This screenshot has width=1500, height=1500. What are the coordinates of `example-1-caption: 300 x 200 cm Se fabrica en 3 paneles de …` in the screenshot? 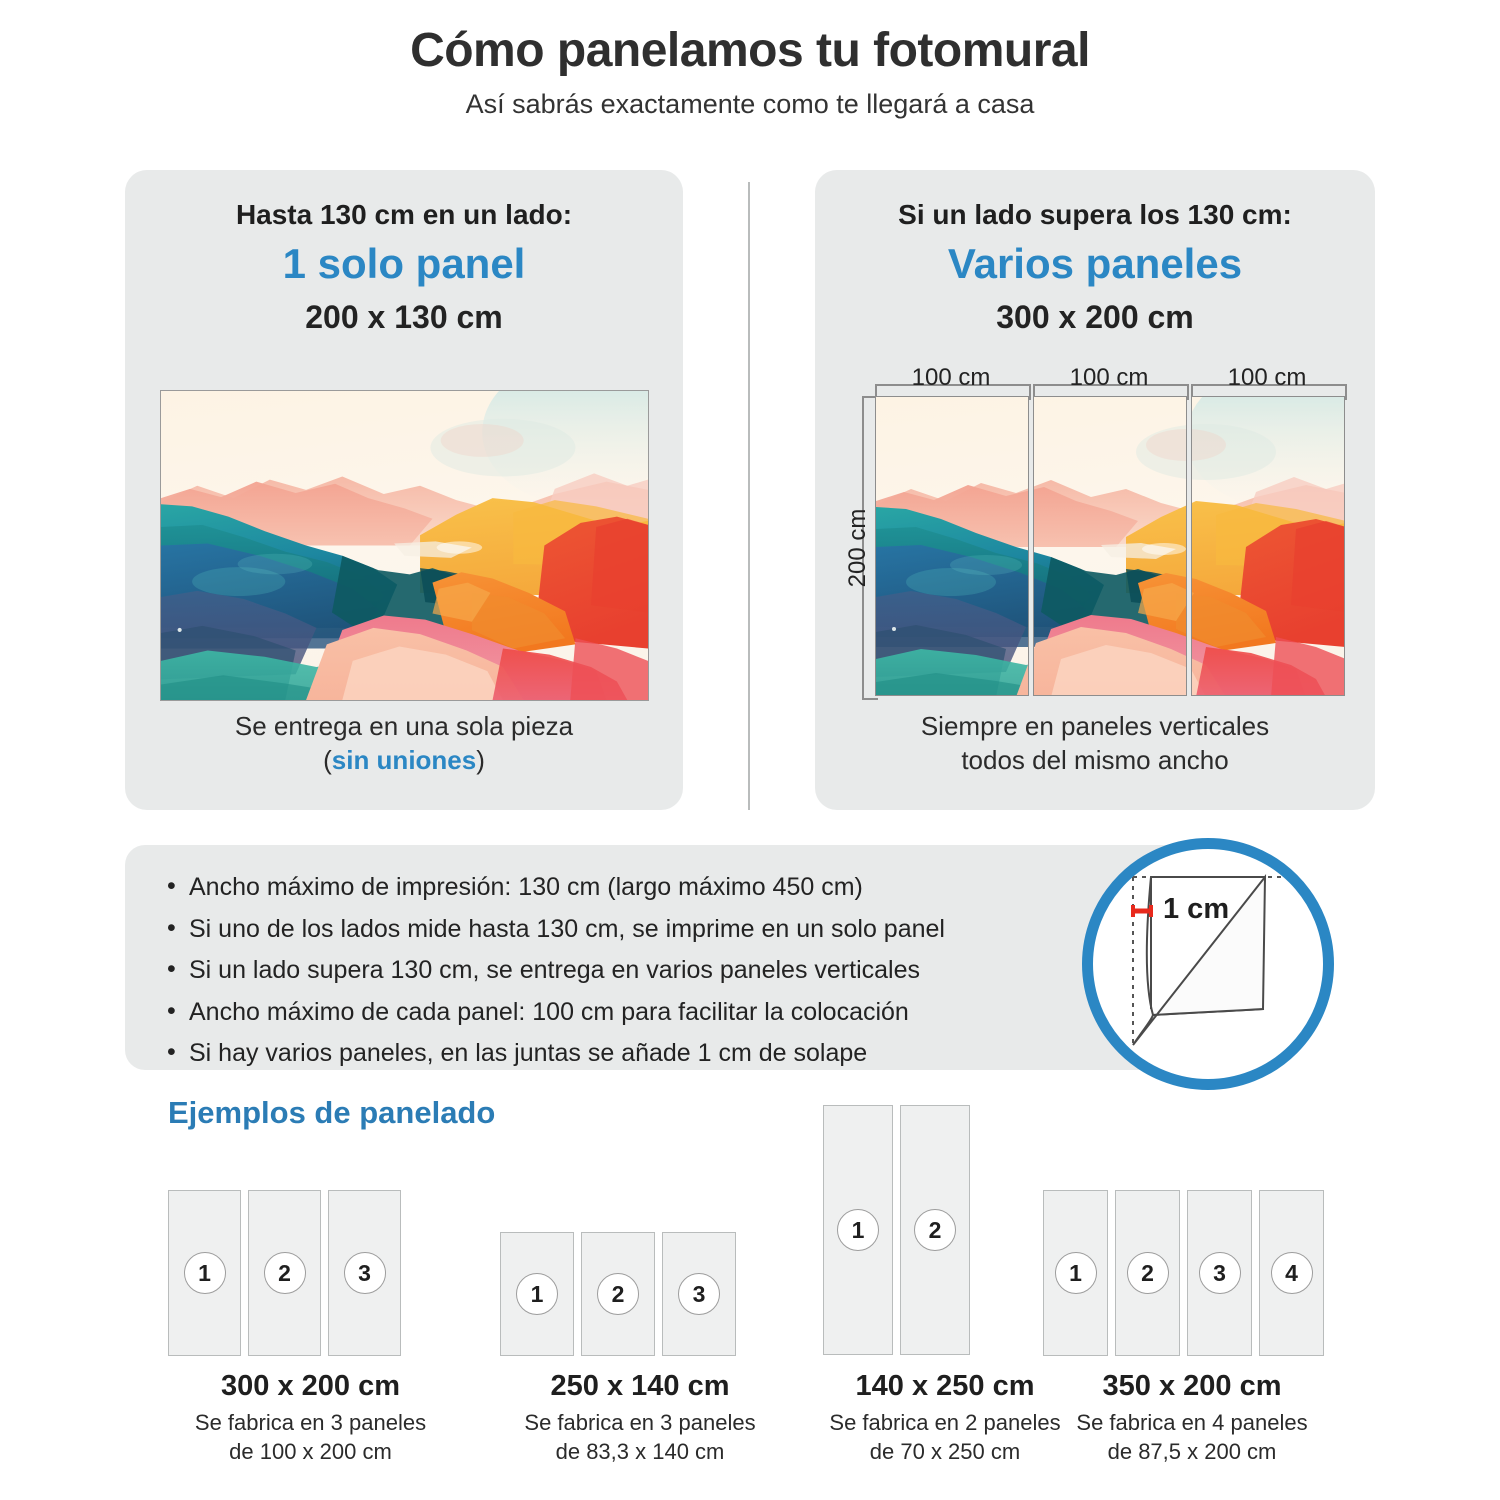 It's located at (310, 1417).